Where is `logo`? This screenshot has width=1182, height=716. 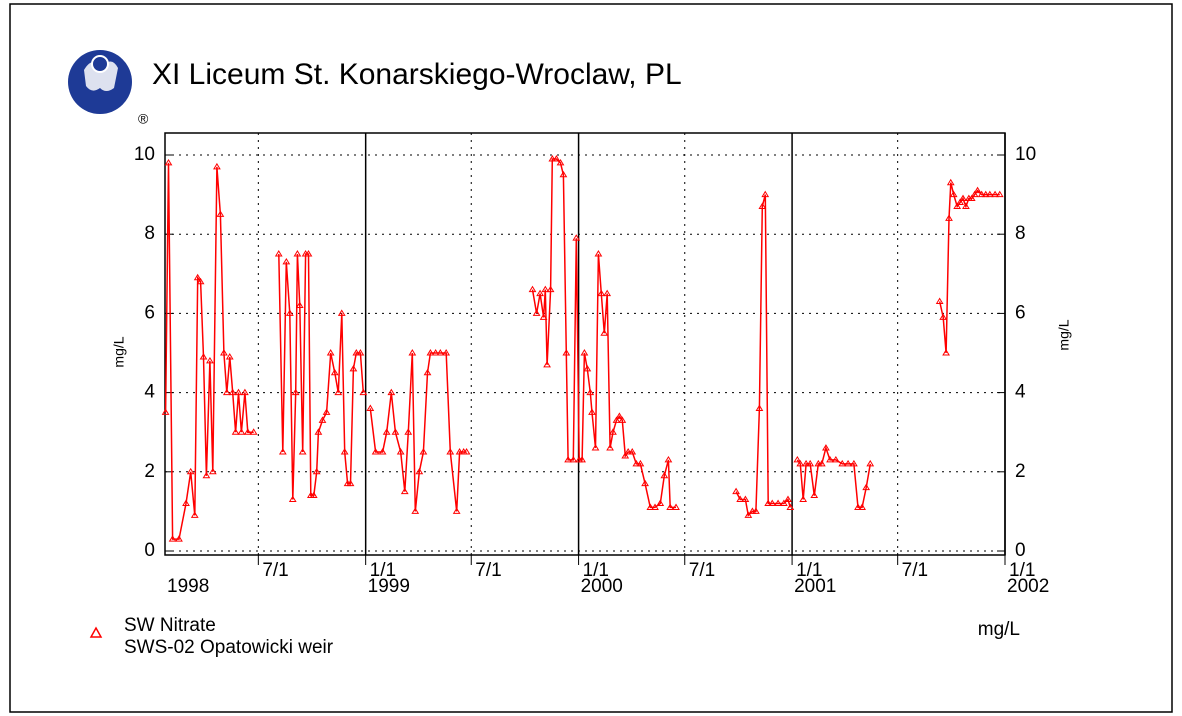 logo is located at coordinates (100, 82).